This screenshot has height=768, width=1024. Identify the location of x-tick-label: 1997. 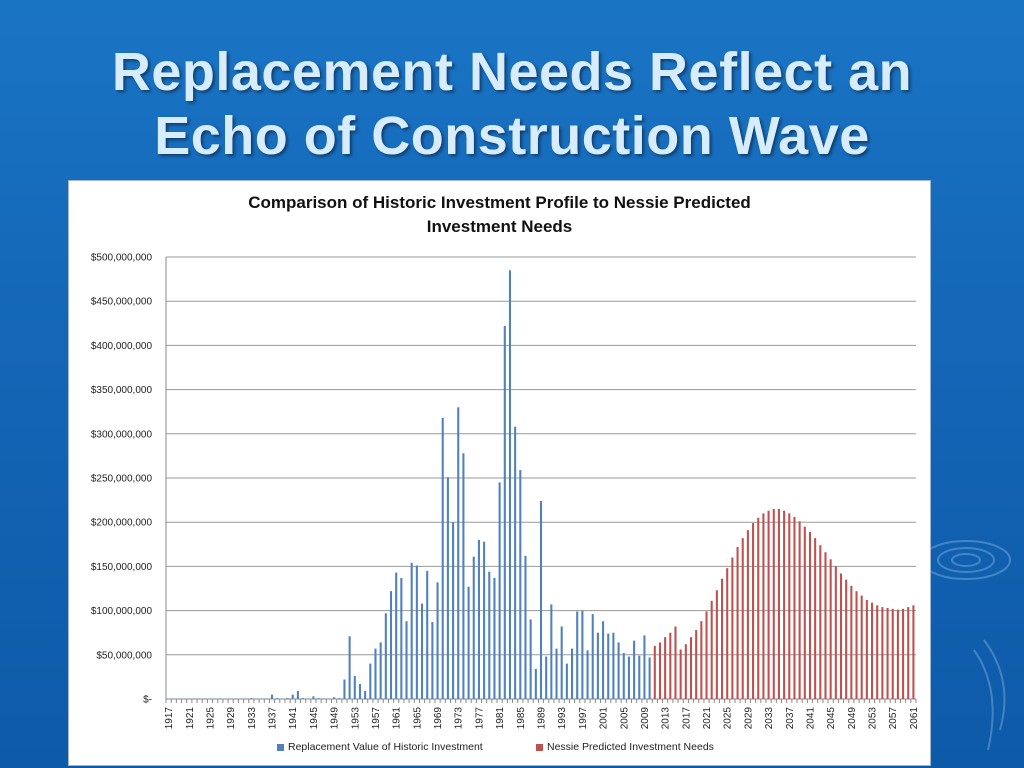
(583, 718).